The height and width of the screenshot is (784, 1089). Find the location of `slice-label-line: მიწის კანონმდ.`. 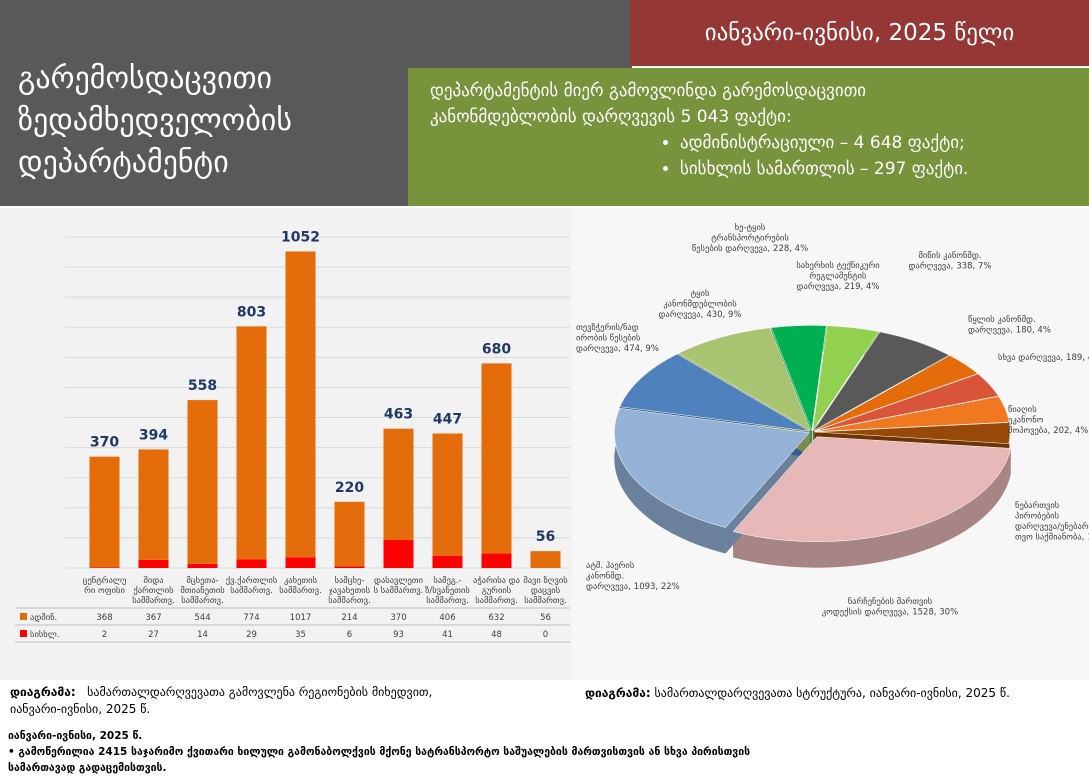

slice-label-line: მიწის კანონმდ. is located at coordinates (949, 255).